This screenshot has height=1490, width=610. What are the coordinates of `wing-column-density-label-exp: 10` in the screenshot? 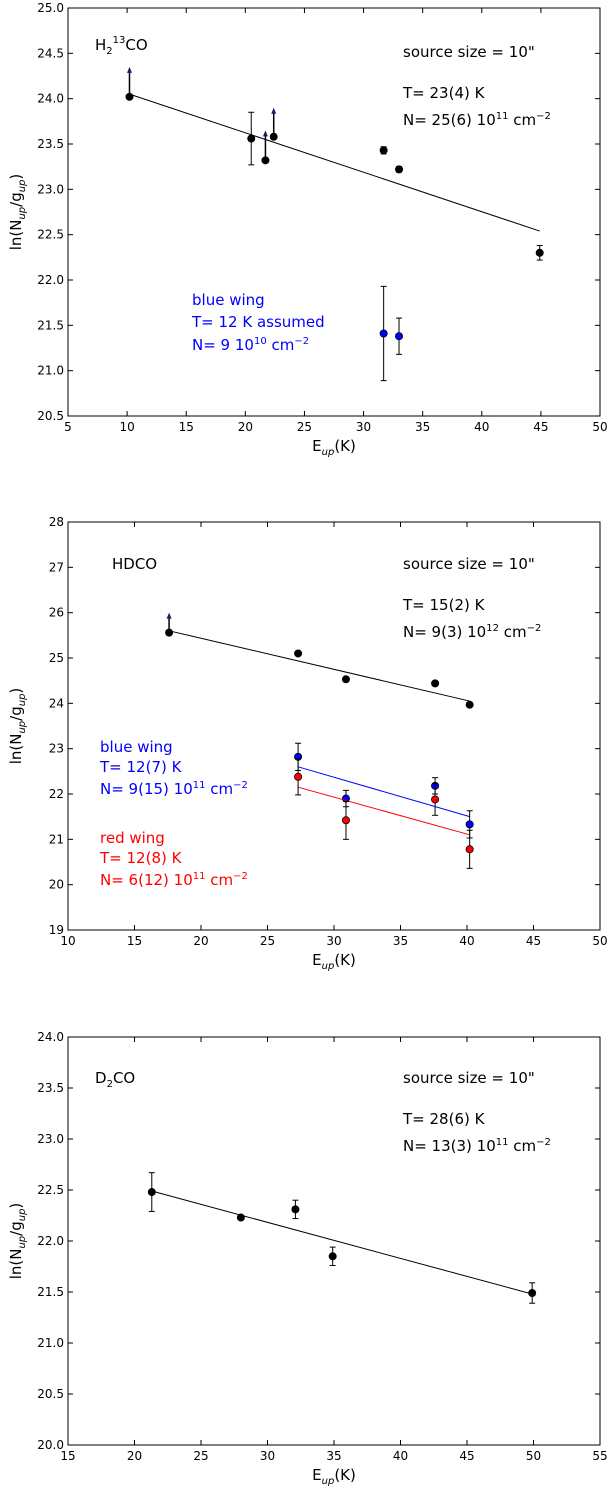 It's located at (260, 341).